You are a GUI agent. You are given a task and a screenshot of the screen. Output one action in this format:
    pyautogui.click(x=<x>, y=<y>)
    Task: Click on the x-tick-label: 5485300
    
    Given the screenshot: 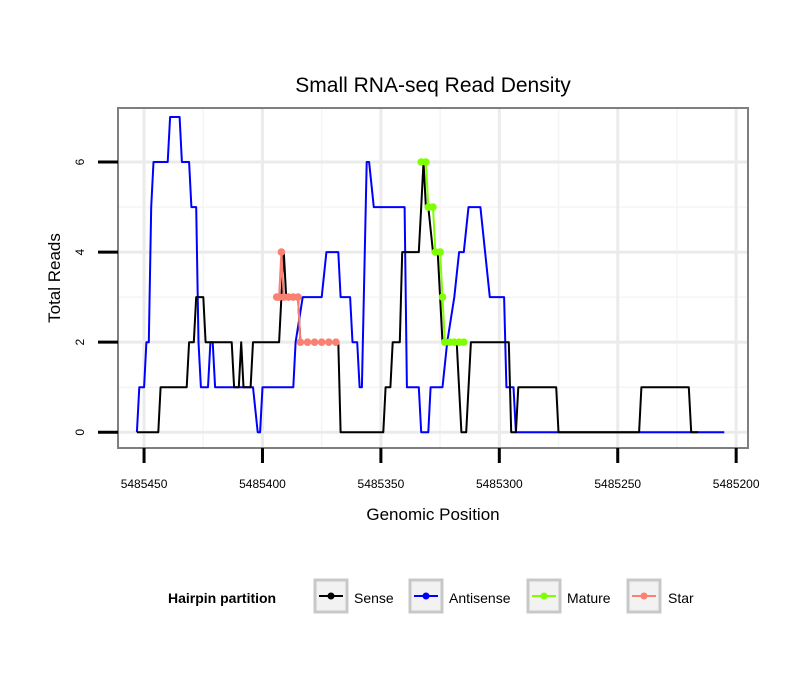 What is the action you would take?
    pyautogui.click(x=499, y=484)
    